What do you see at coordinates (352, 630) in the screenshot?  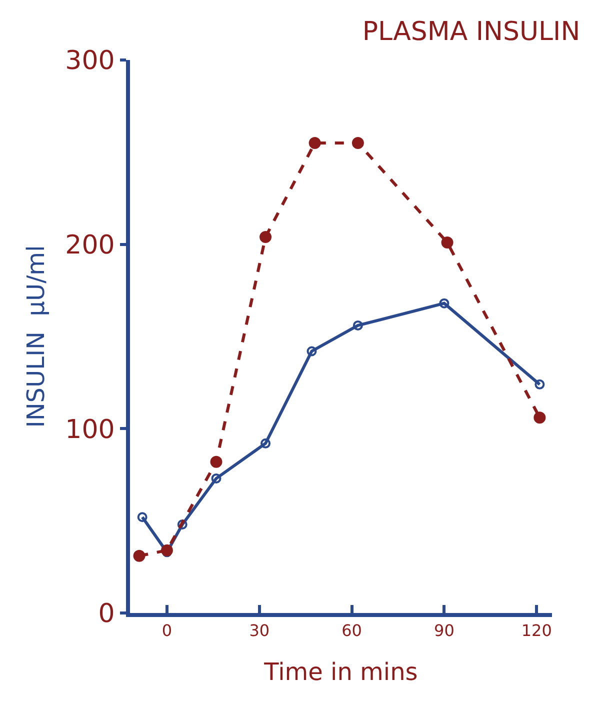 I see `x-tick-label: 60` at bounding box center [352, 630].